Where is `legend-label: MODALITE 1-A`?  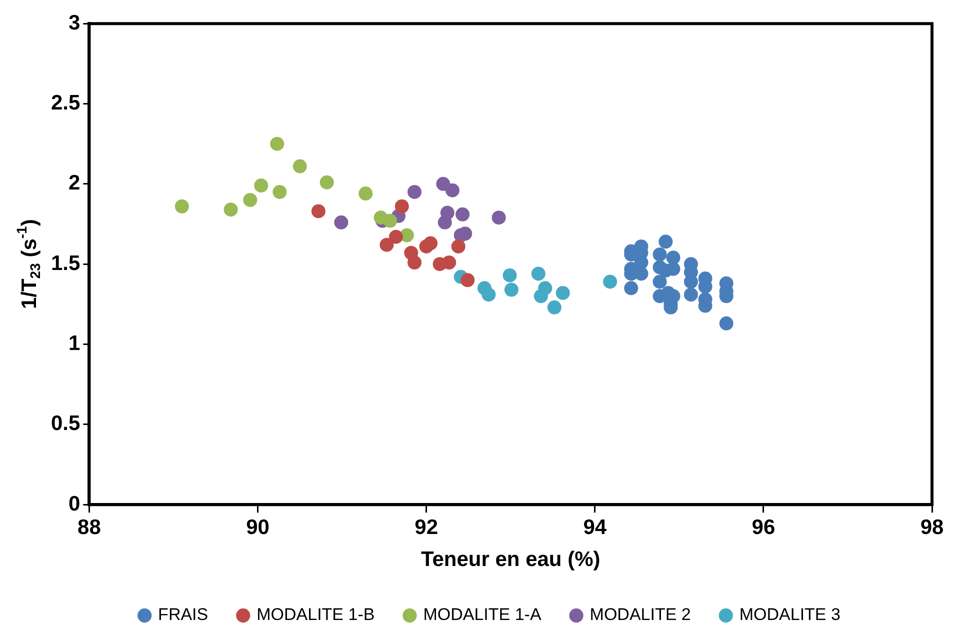 legend-label: MODALITE 1-A is located at coordinates (482, 614).